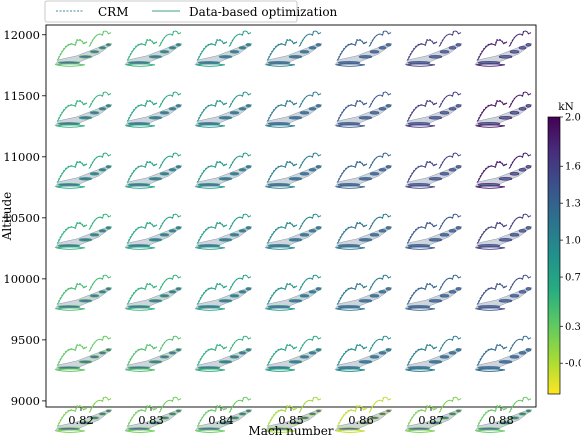 Image resolution: width=581 pixels, height=440 pixels. Describe the element at coordinates (25, 340) in the screenshot. I see `y-tick-label: 9500` at that location.